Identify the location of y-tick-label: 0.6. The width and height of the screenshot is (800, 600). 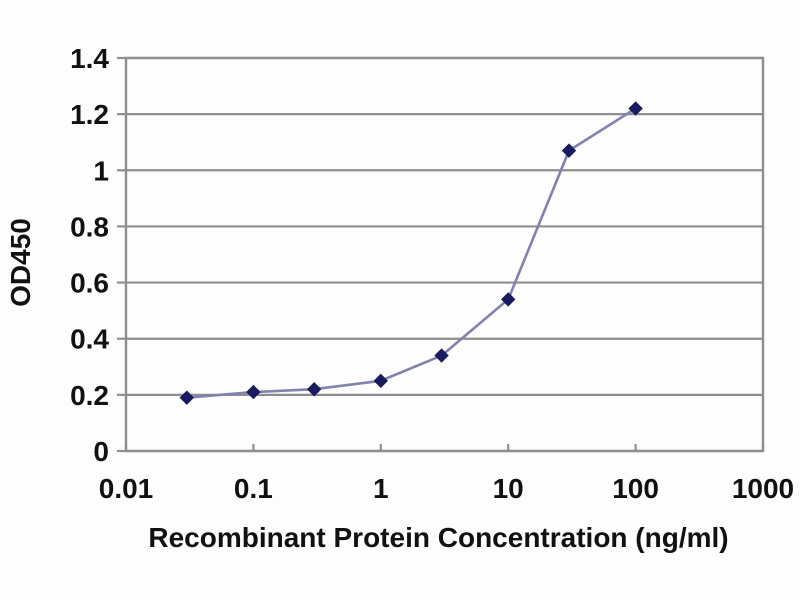
(89, 283).